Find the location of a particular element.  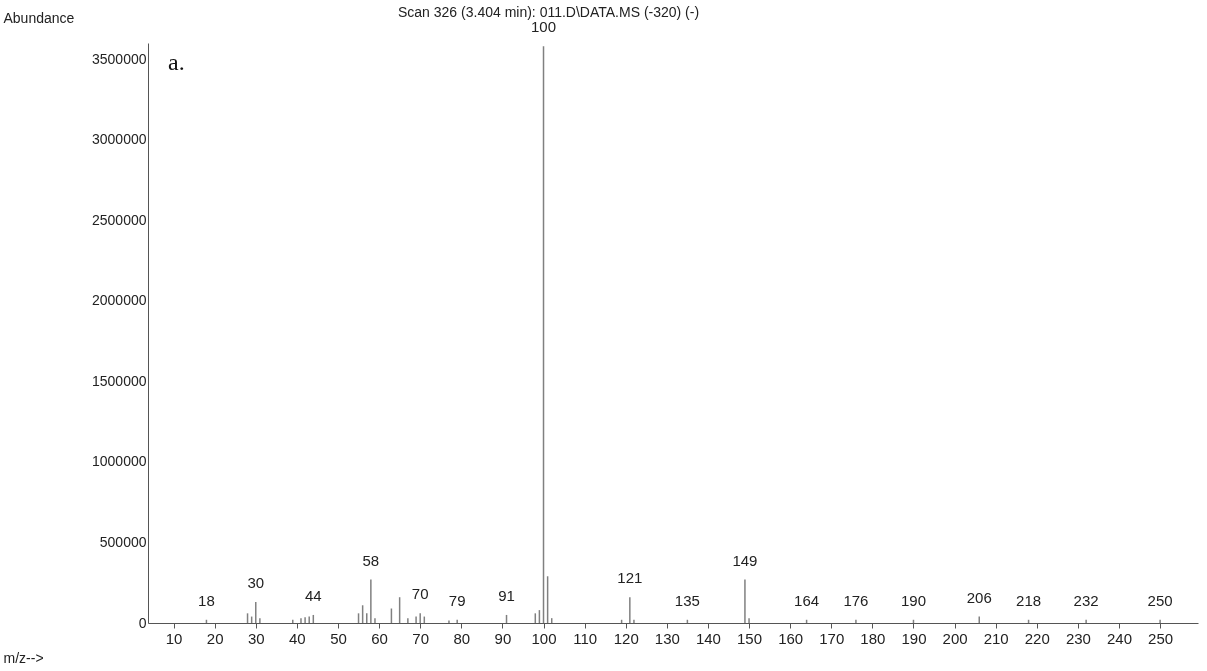

x-axis-title: m/z--> is located at coordinates (23, 657).